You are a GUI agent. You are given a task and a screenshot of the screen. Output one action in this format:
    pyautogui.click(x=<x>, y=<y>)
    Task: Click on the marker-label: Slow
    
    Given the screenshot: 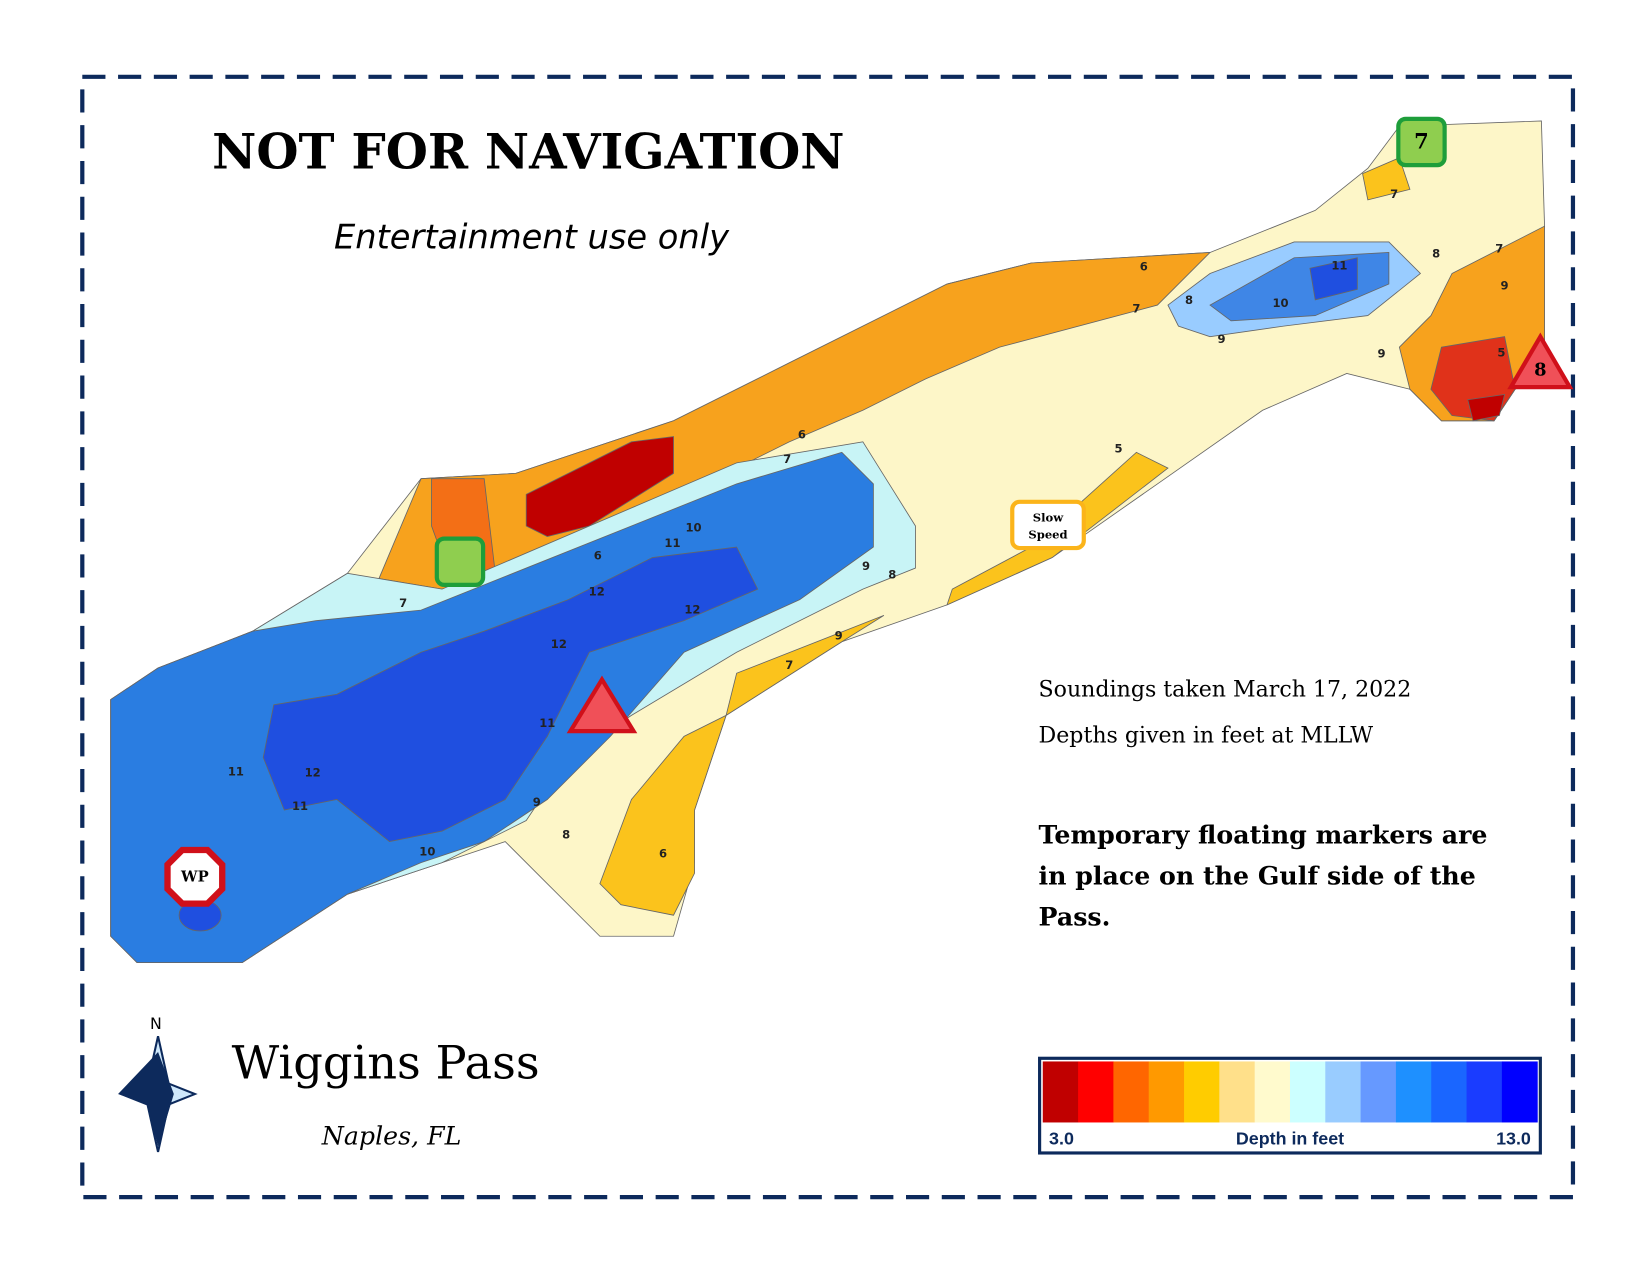 What is the action you would take?
    pyautogui.click(x=1048, y=518)
    